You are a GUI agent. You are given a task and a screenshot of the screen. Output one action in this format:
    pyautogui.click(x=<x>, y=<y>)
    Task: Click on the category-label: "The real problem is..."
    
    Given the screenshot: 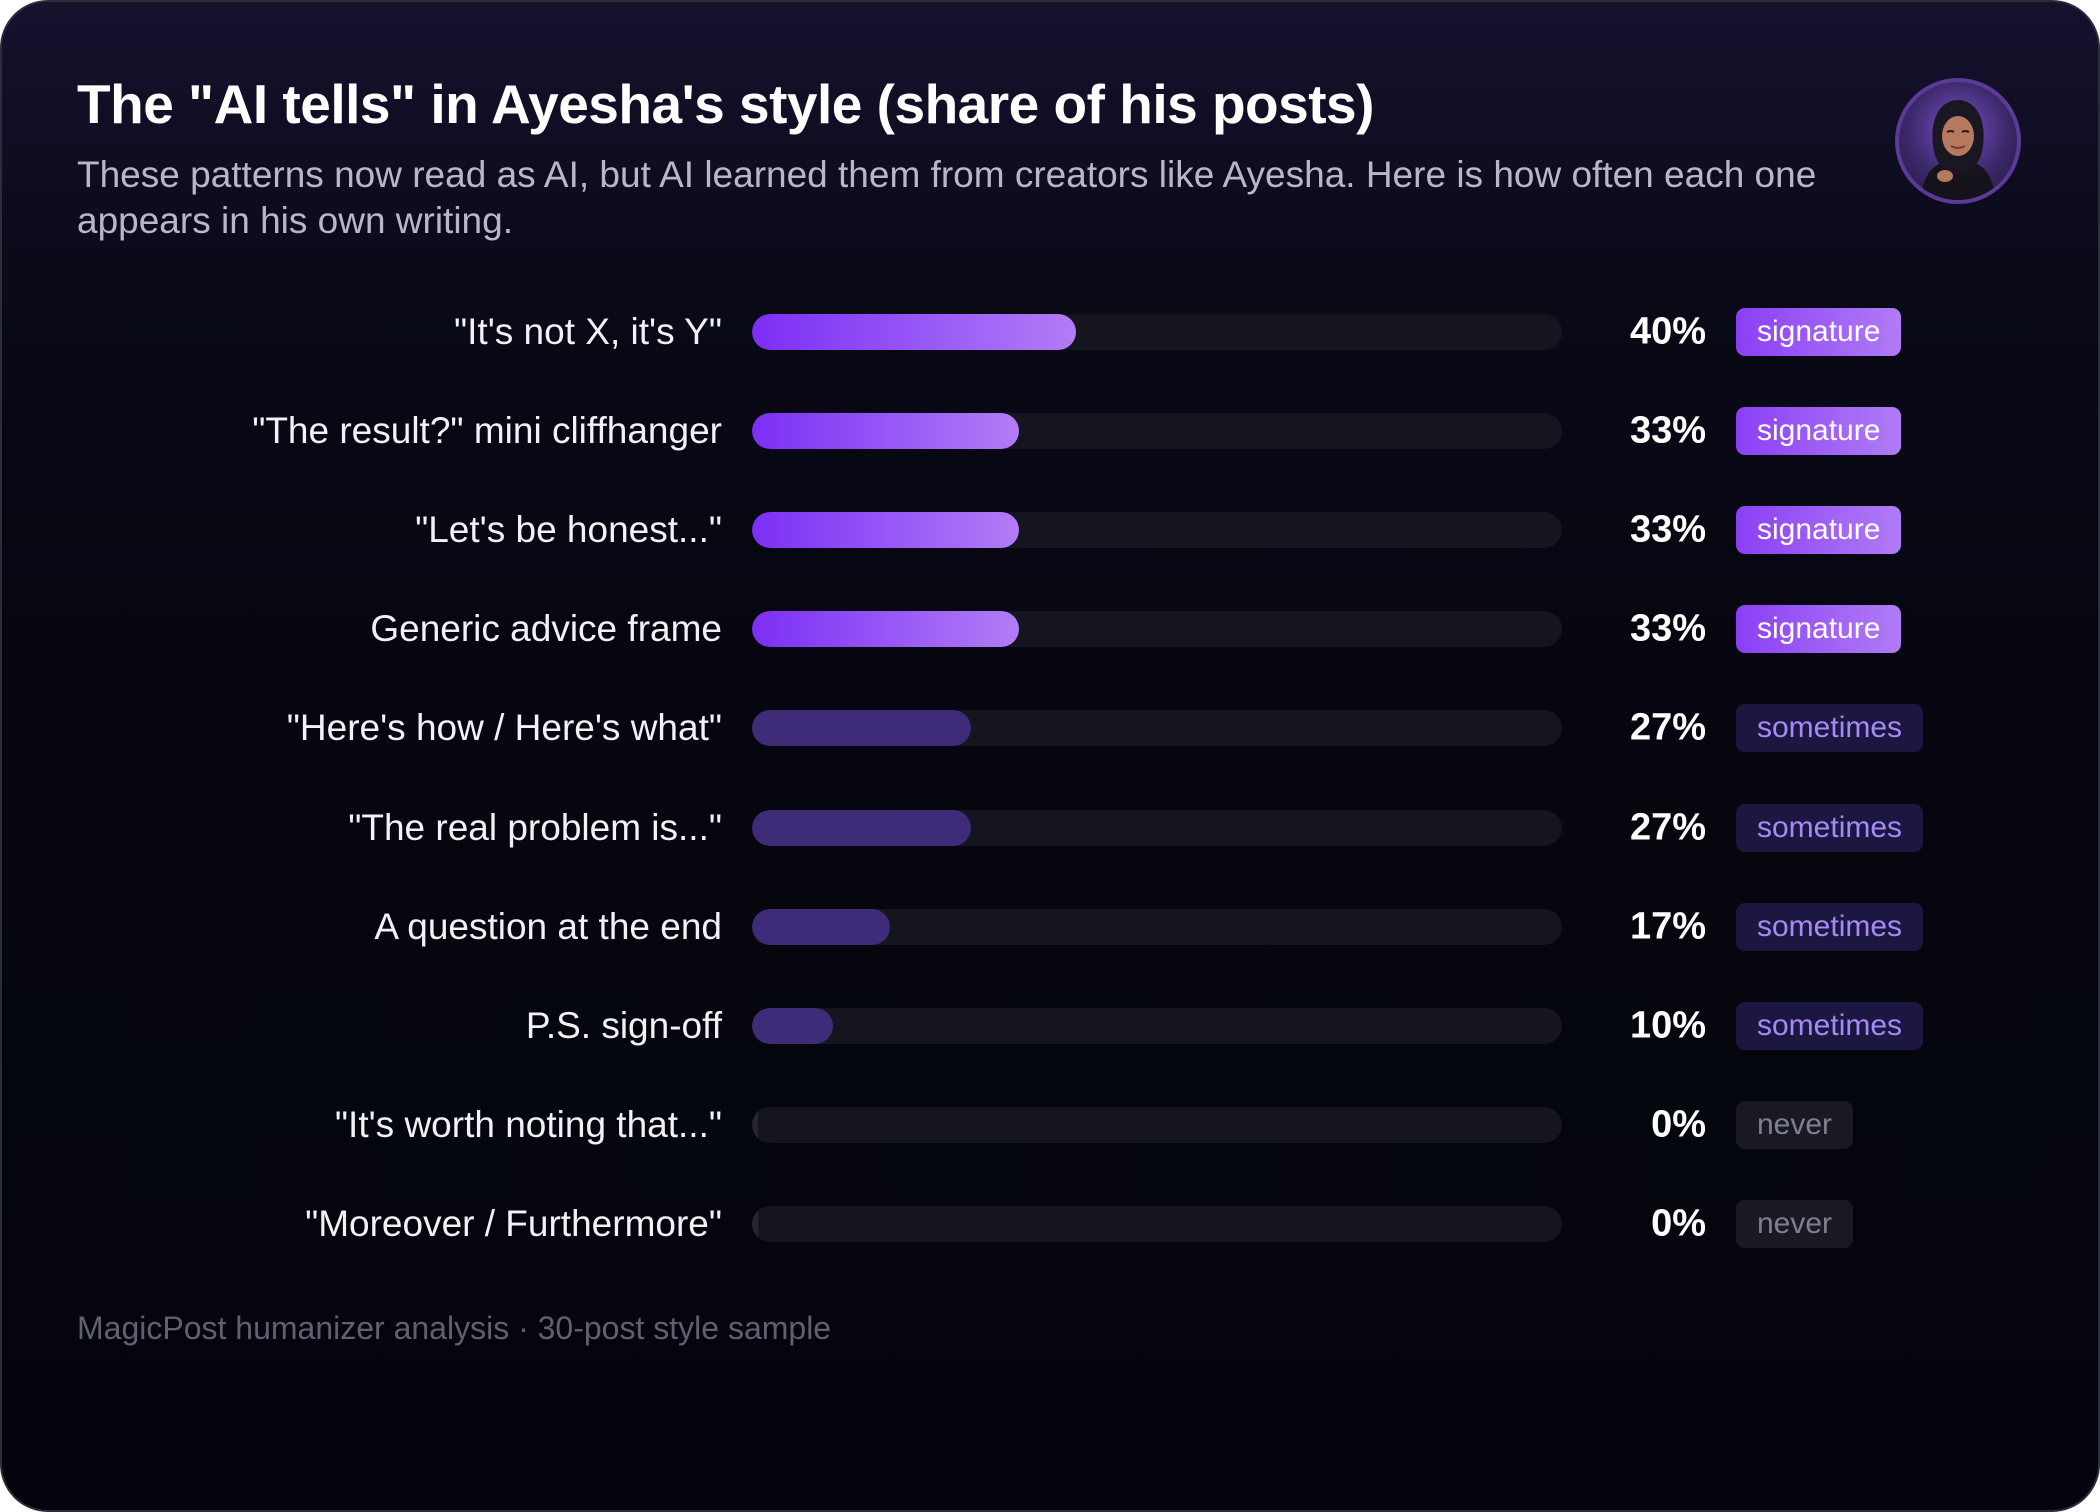 What is the action you would take?
    pyautogui.click(x=535, y=827)
    